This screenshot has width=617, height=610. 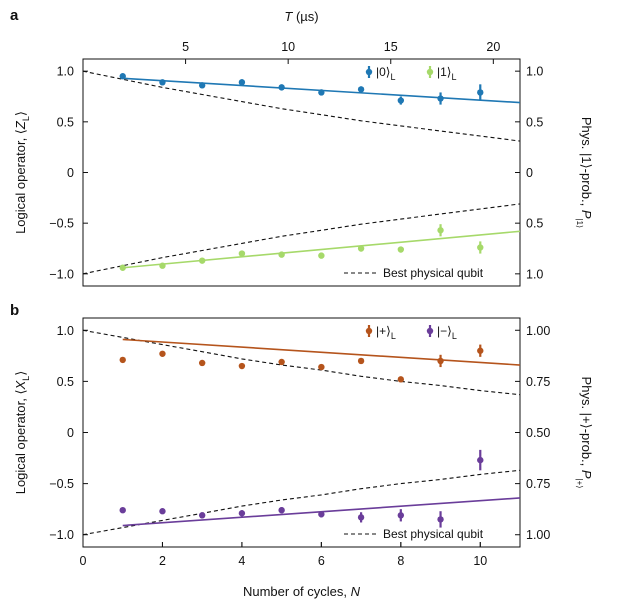 What do you see at coordinates (20, 181) in the screenshot?
I see `y-axis-label-text: Logical operator, ⟨` at bounding box center [20, 181].